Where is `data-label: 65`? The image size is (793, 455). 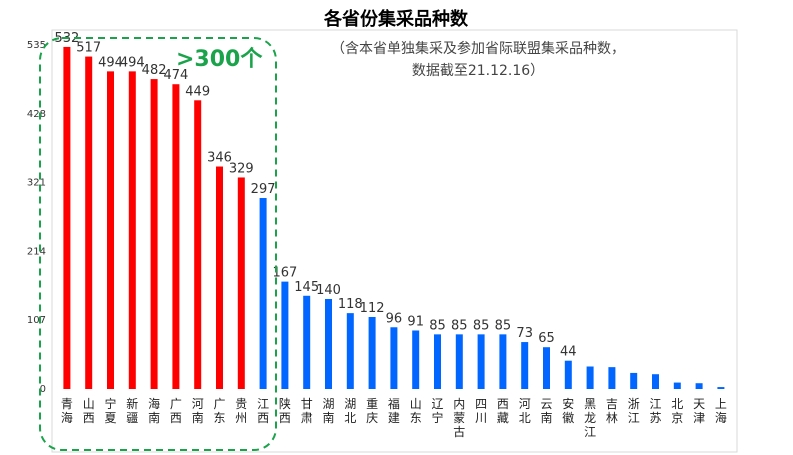 data-label: 65 is located at coordinates (546, 338).